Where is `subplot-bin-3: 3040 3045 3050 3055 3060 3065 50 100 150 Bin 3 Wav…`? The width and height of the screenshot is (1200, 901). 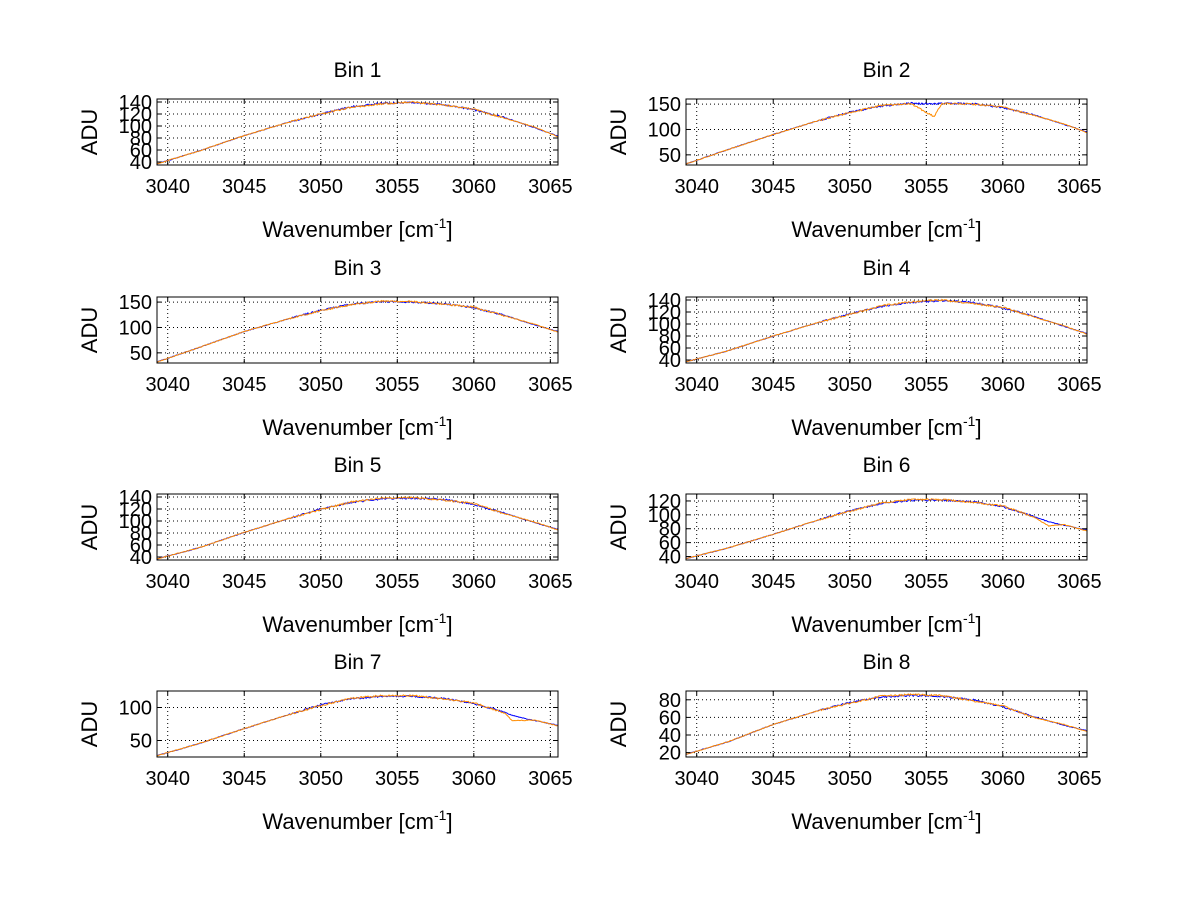
subplot-bin-3: 3040 3045 3050 3055 3060 3065 50 100 150 Bin 3 Wav… is located at coordinates (325, 348).